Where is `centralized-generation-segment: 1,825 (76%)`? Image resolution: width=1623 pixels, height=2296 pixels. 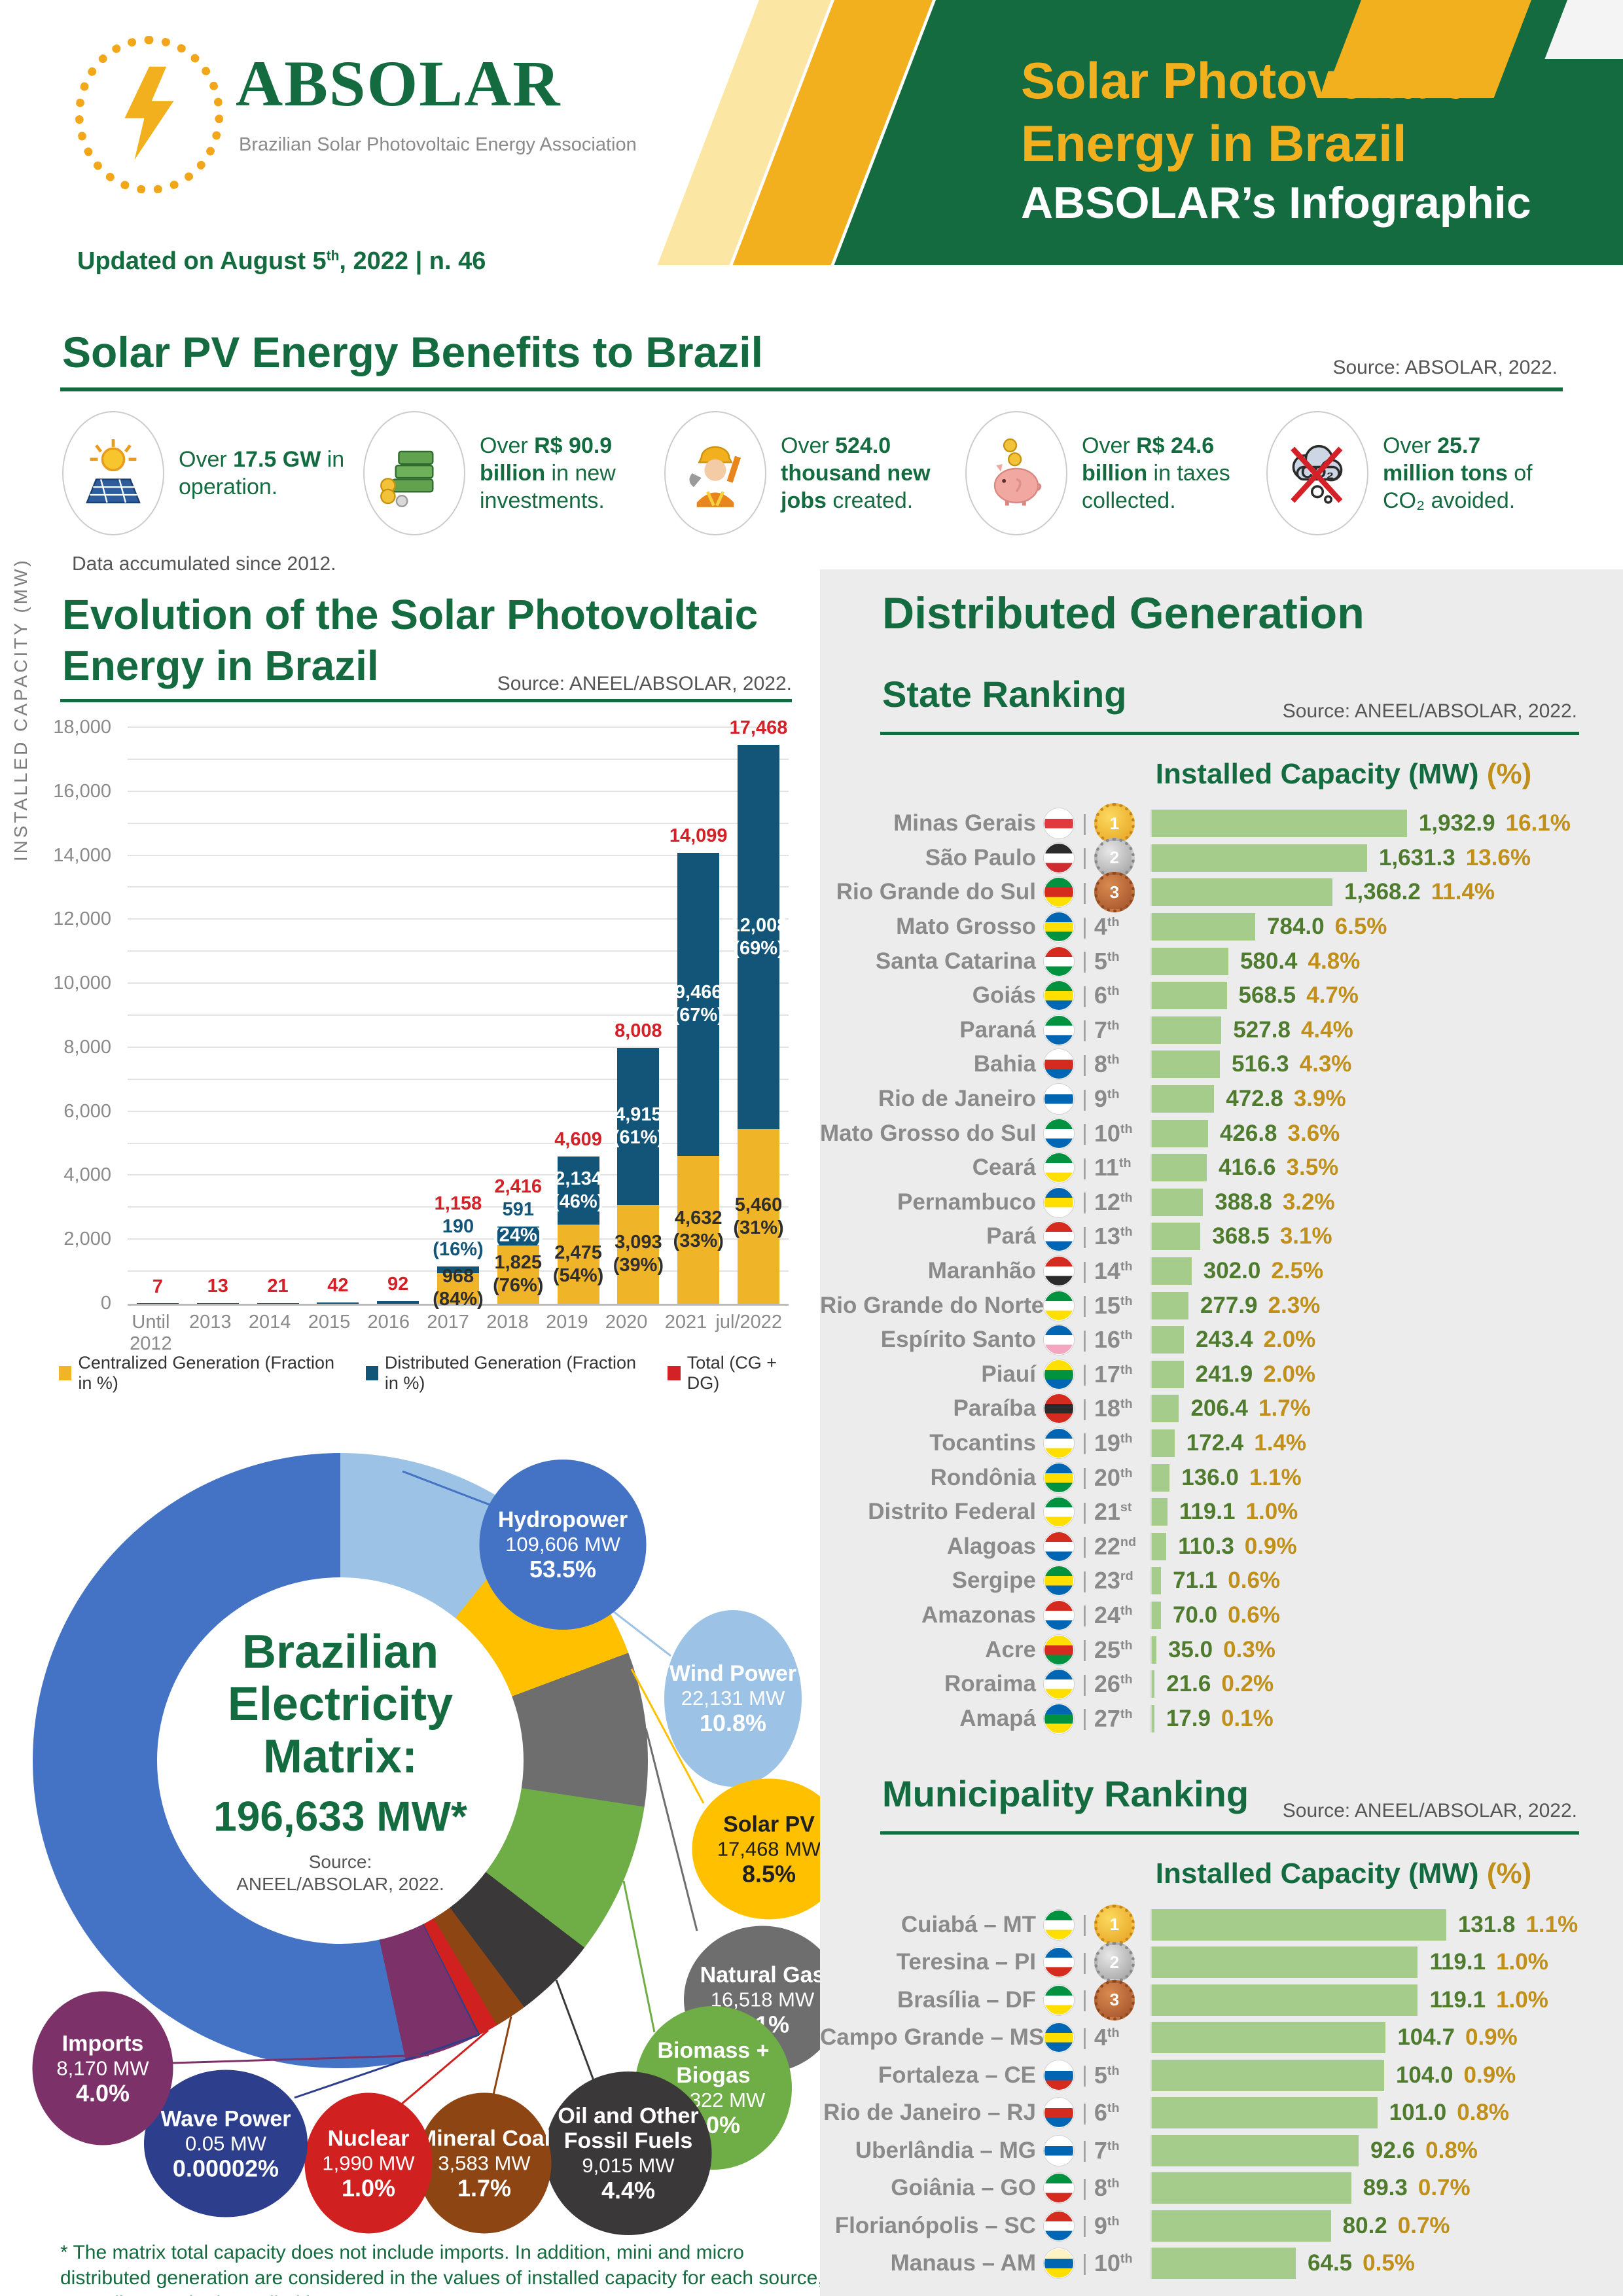 centralized-generation-segment: 1,825 (76%) is located at coordinates (518, 1274).